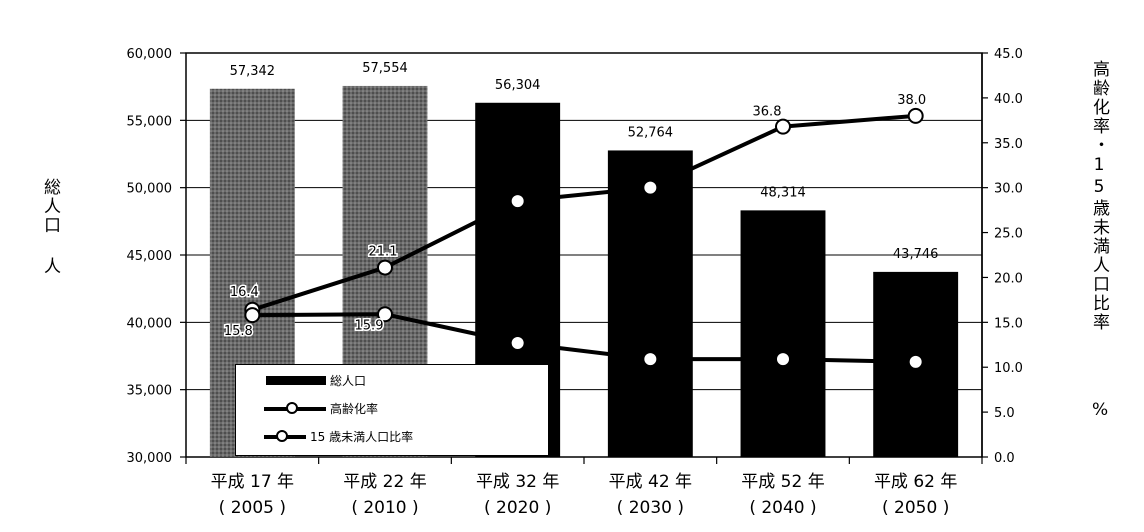  Describe the element at coordinates (385, 68) in the screenshot. I see `bar-data-label: 57,554` at that location.